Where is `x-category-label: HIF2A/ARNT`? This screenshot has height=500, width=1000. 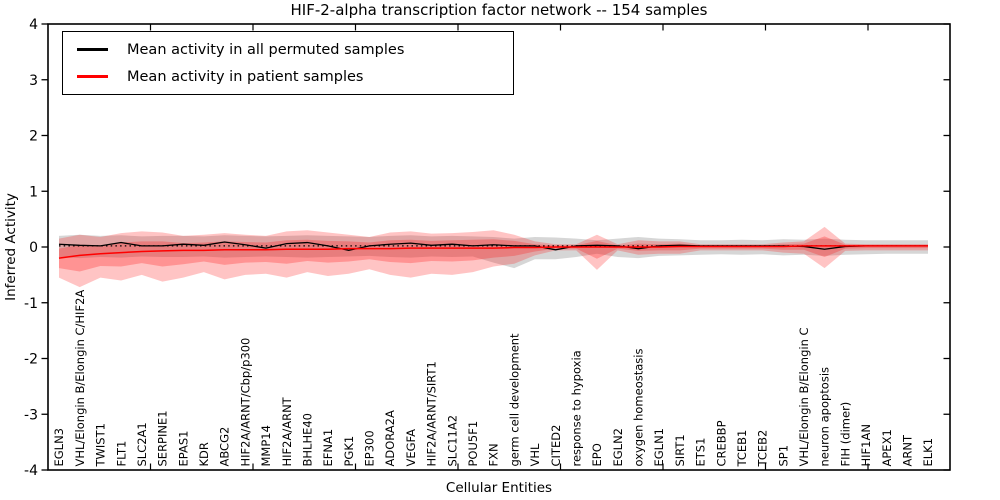
x-category-label: HIF2A/ARNT is located at coordinates (287, 431).